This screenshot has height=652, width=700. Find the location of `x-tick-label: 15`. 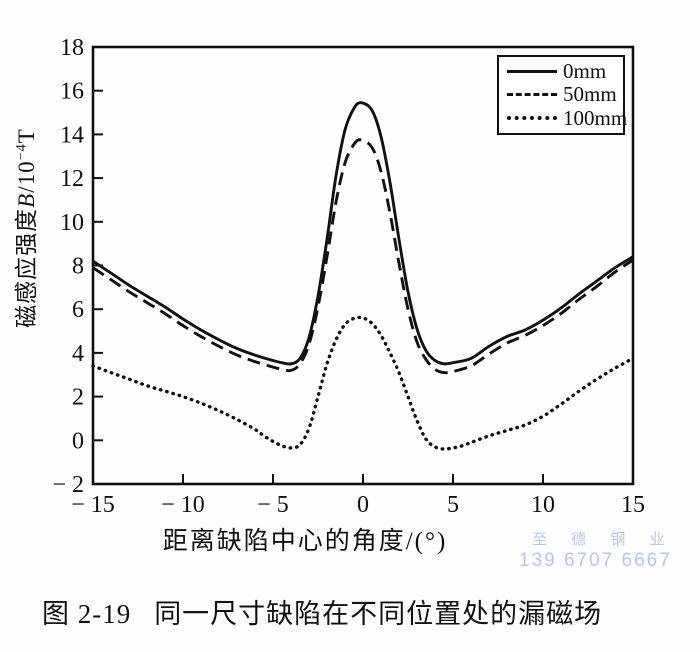

x-tick-label: 15 is located at coordinates (633, 505).